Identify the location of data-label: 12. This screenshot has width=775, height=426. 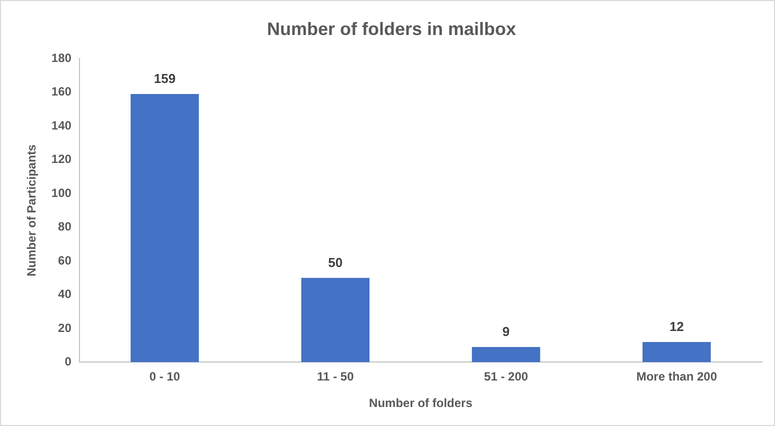
(676, 326).